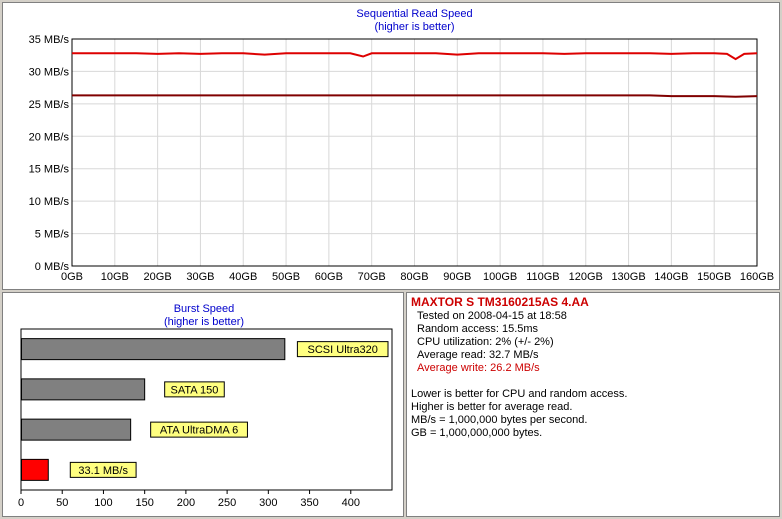 The width and height of the screenshot is (782, 519). I want to click on x-tick-label: 150GB, so click(714, 277).